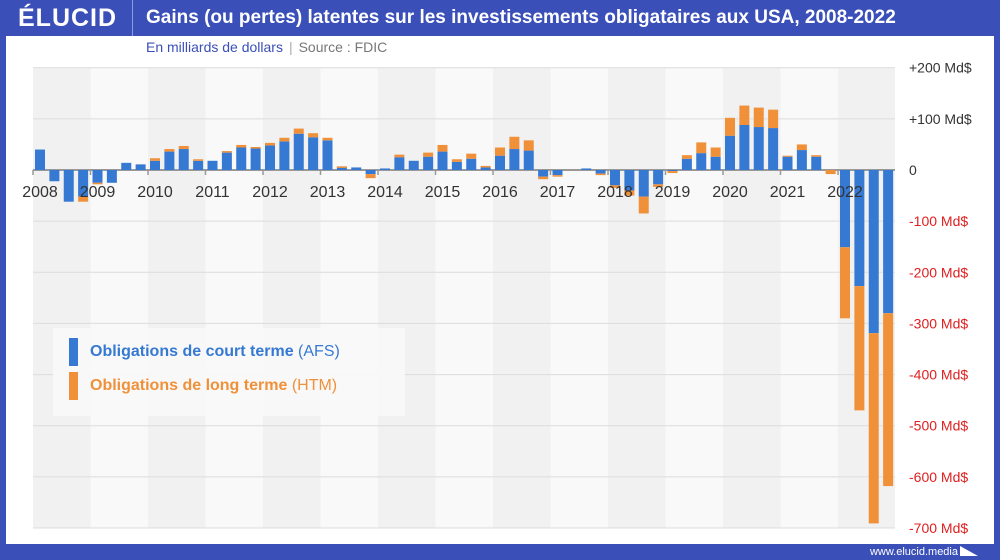 The height and width of the screenshot is (560, 1000). I want to click on legend-label-htm: Obligations de long terme, so click(189, 385).